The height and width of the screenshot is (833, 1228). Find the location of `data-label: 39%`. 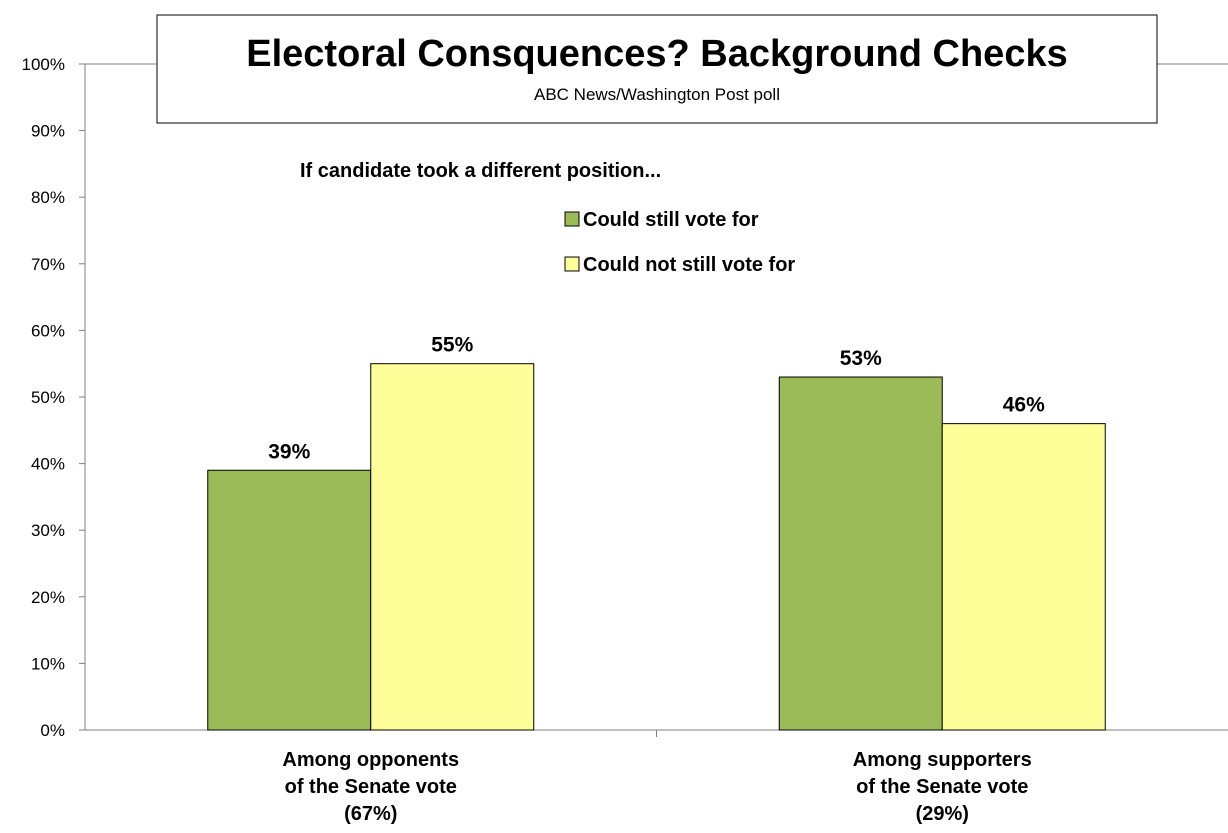

data-label: 39% is located at coordinates (289, 451).